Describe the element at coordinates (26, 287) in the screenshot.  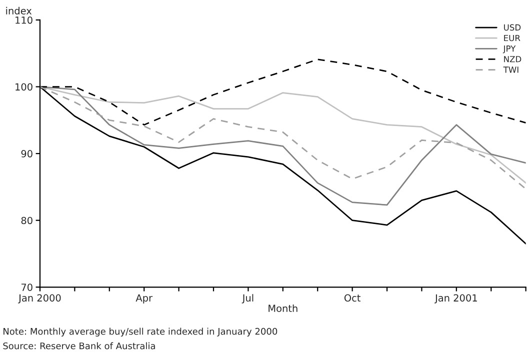
I see `y-tick-label: 70` at that location.